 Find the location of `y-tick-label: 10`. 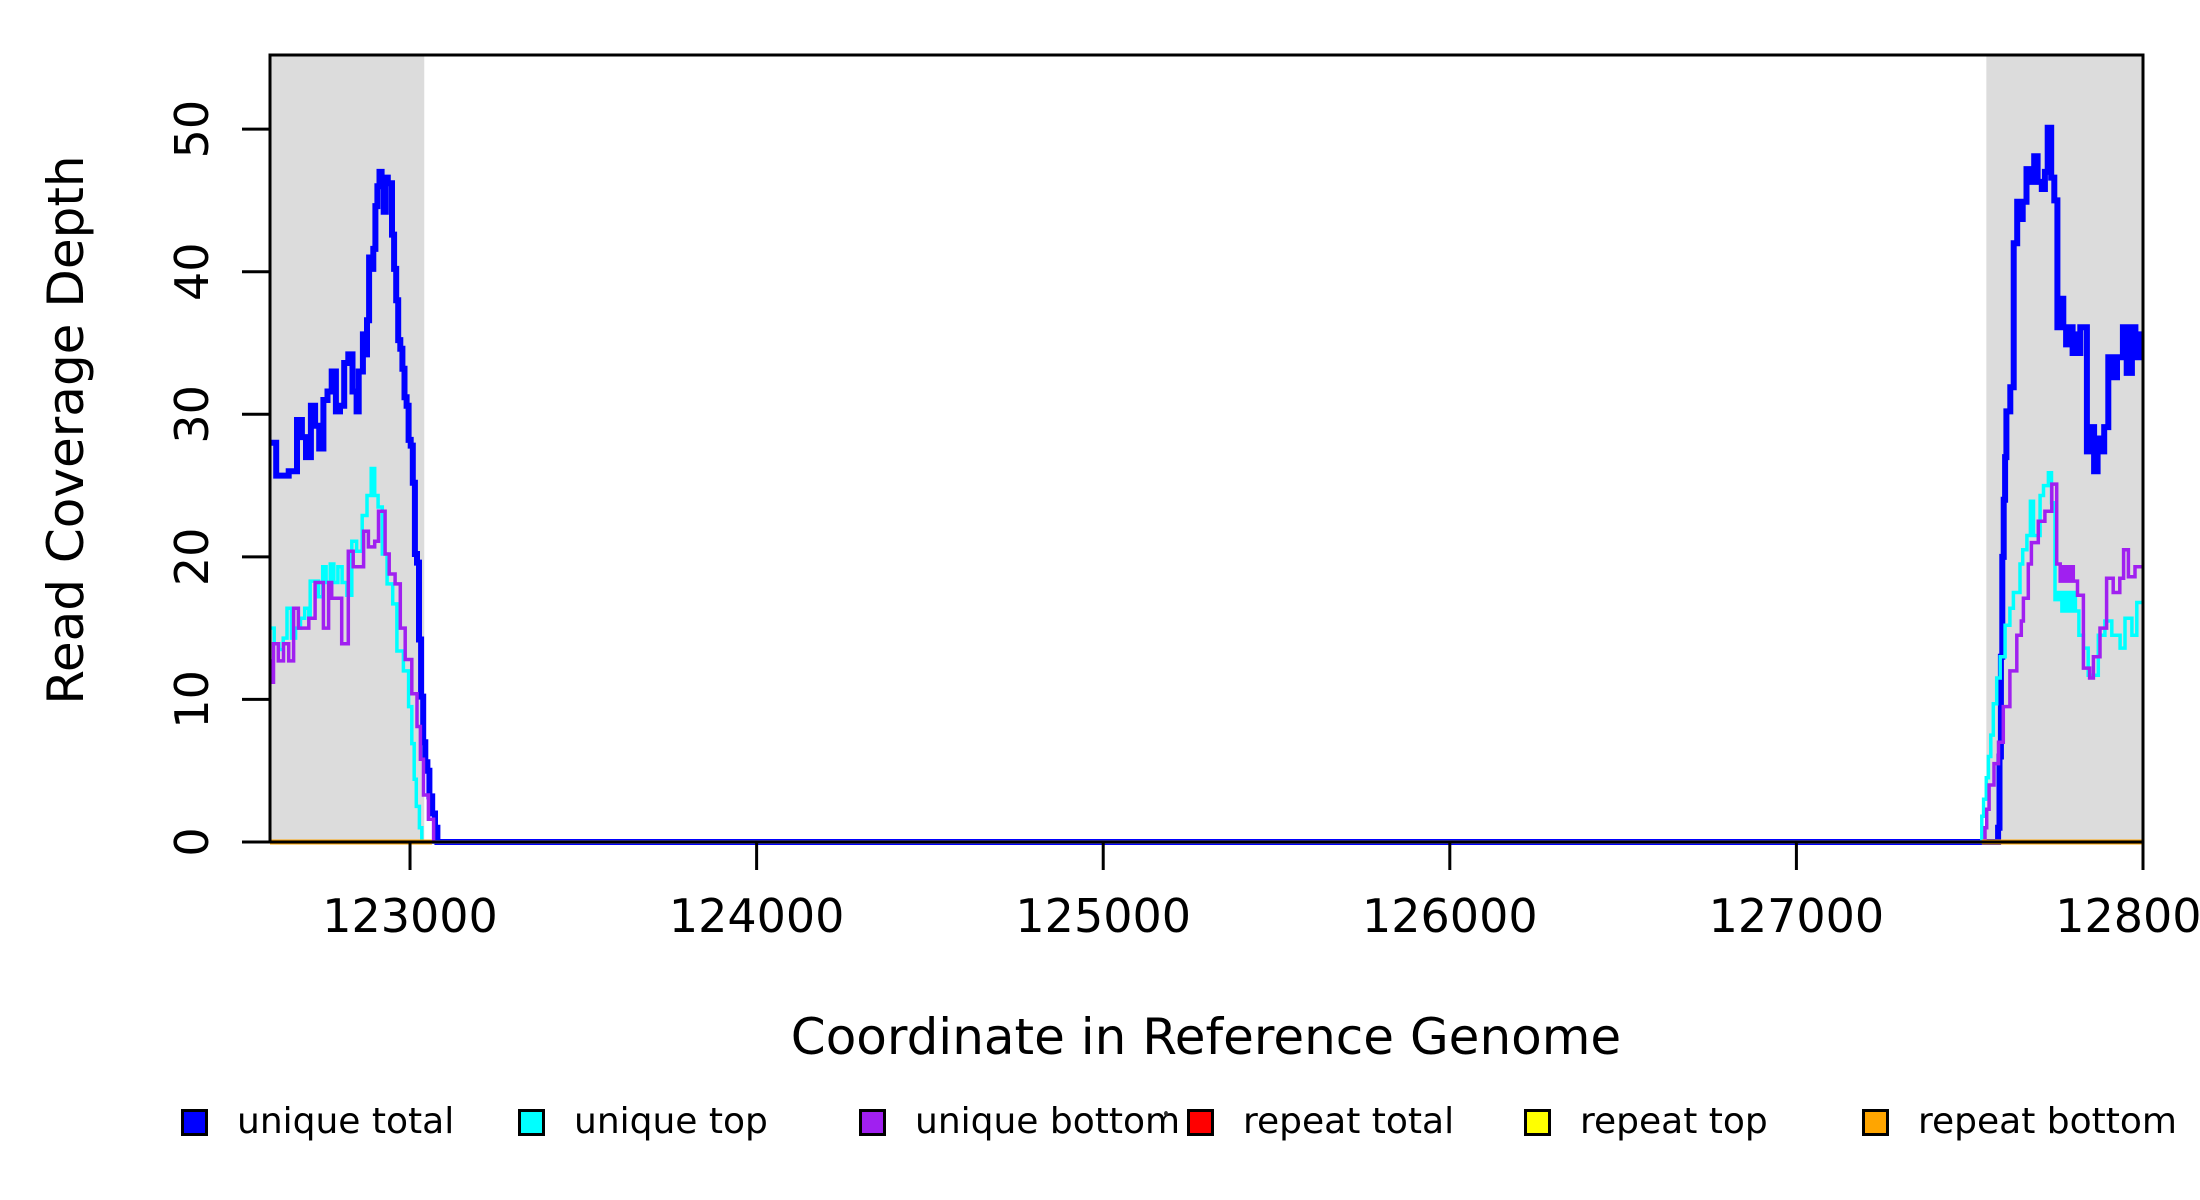

y-tick-label: 10 is located at coordinates (192, 699).